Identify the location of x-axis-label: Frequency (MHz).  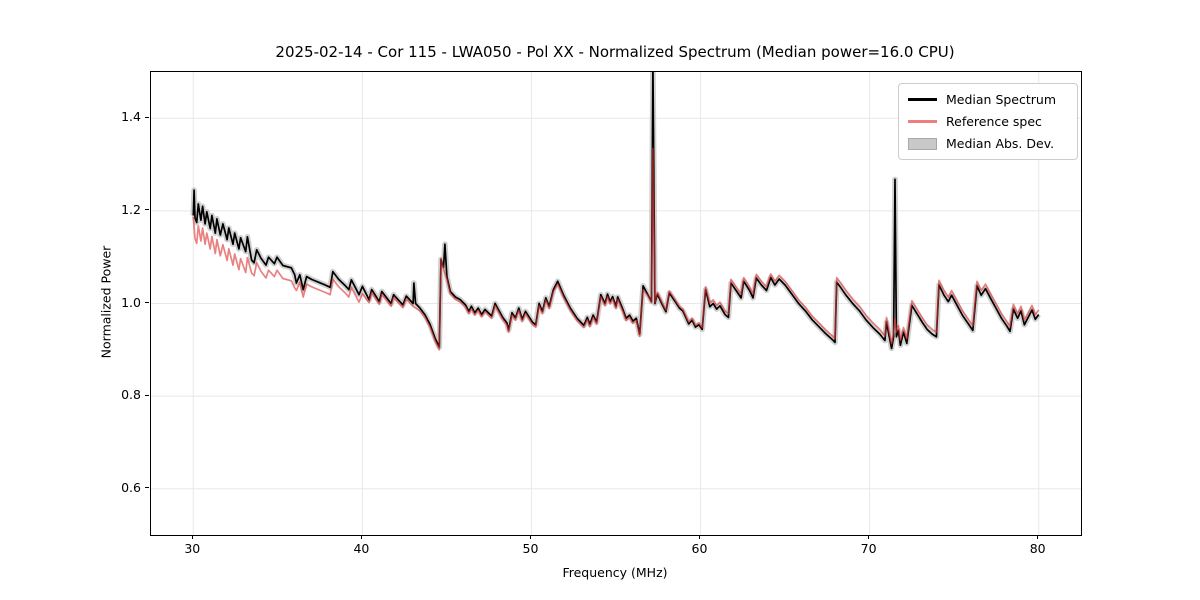
(615, 572).